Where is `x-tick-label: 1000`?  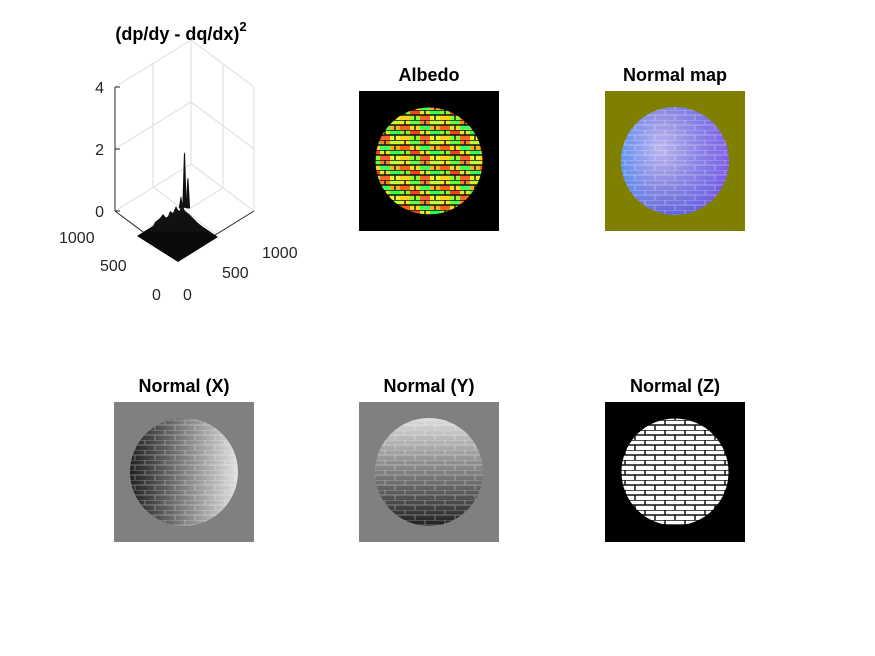 x-tick-label: 1000 is located at coordinates (280, 253).